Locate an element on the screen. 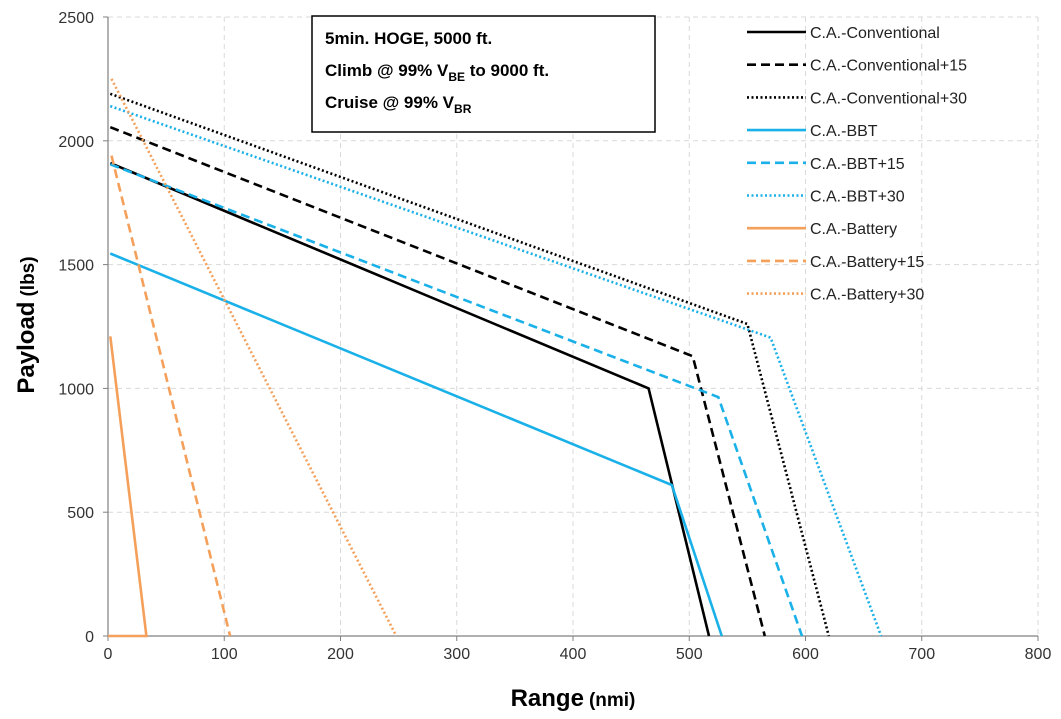 The height and width of the screenshot is (719, 1061). x-tick-label: 800 is located at coordinates (1038, 654).